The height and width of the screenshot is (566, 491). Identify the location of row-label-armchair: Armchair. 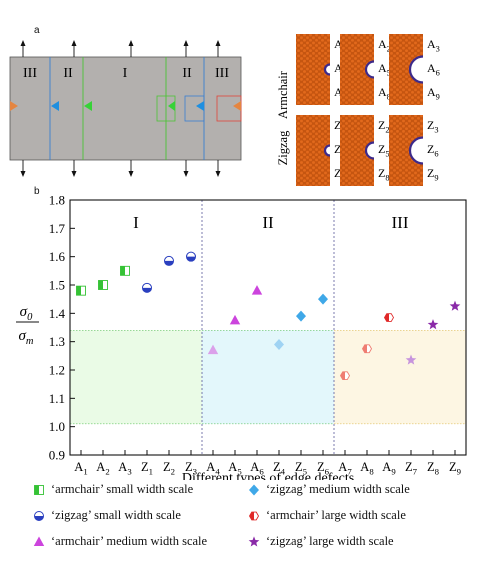
(283, 94).